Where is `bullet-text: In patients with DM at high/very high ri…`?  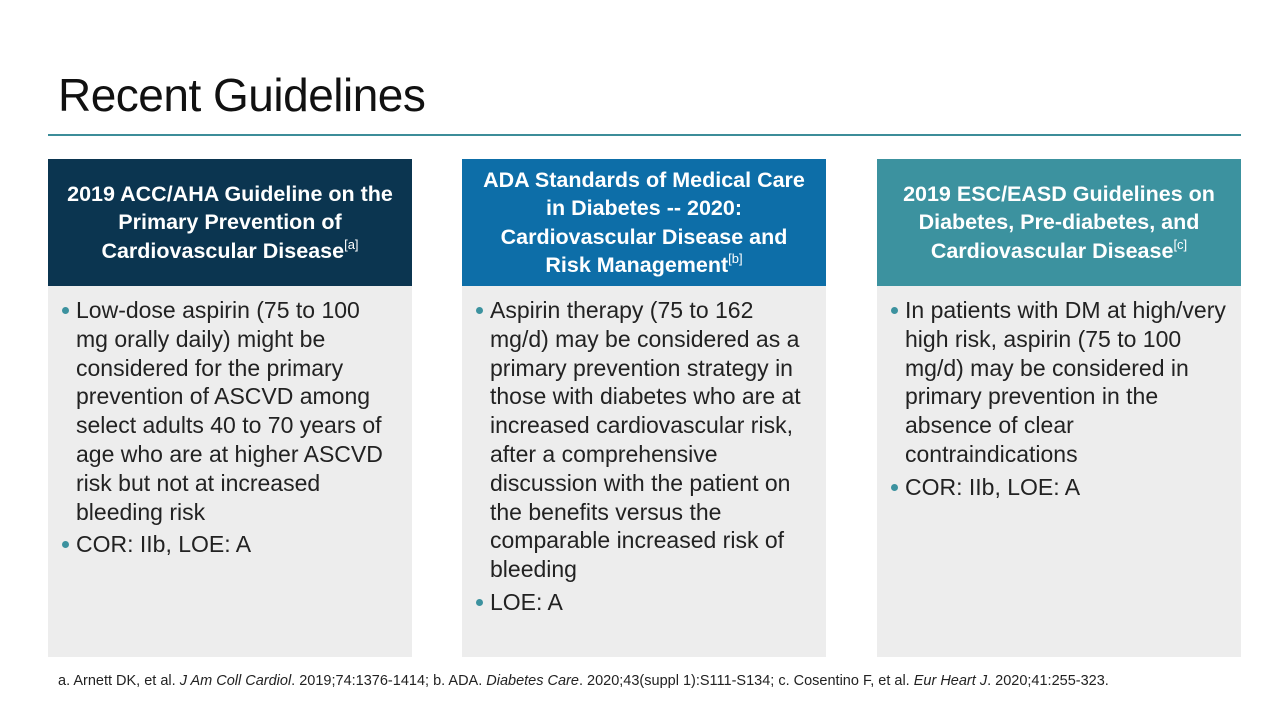 bullet-text: In patients with DM at high/very high ri… is located at coordinates (1065, 382).